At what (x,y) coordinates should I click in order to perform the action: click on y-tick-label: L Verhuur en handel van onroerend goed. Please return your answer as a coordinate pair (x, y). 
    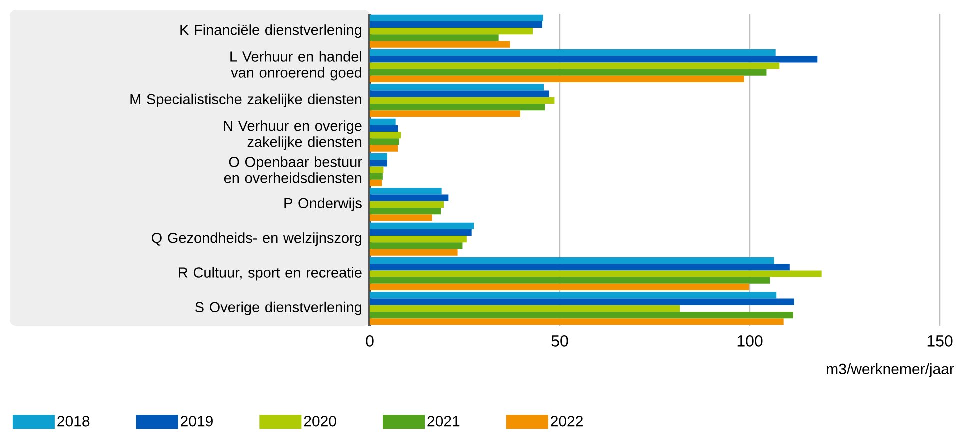
    Looking at the image, I should click on (296, 66).